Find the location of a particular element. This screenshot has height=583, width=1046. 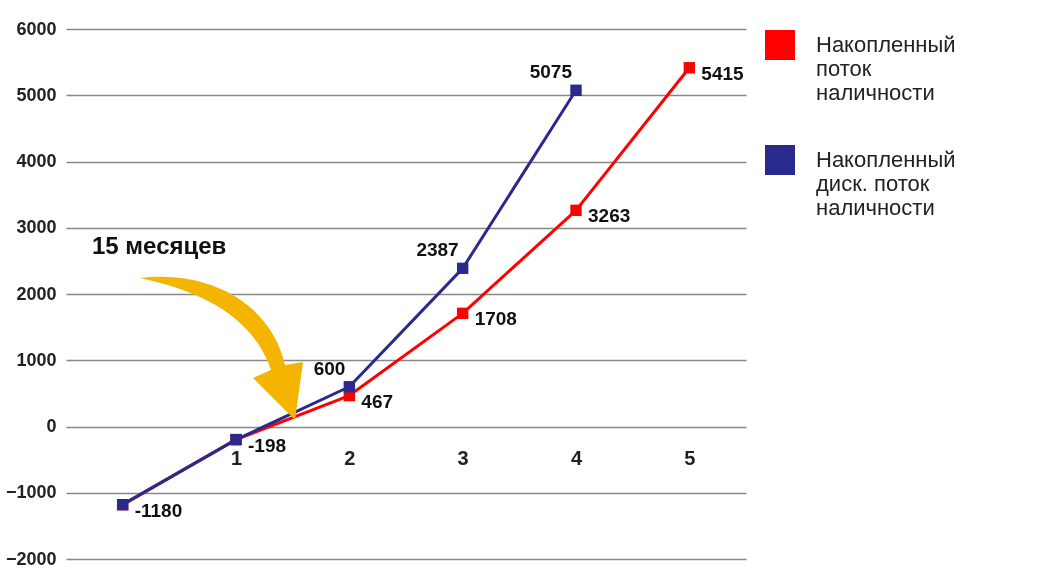

y-tick-label: 4000 is located at coordinates (36, 161).